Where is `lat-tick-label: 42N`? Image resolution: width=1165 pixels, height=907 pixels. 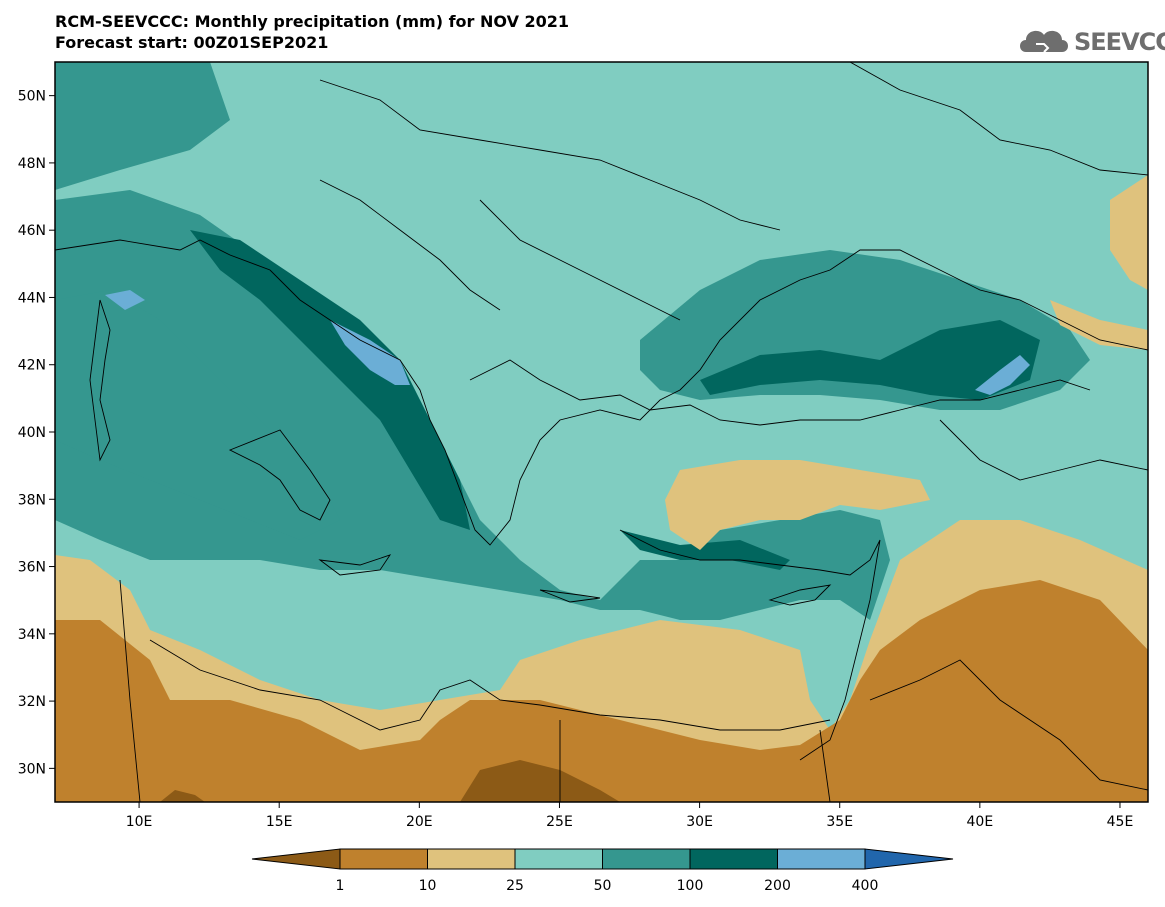 lat-tick-label: 42N is located at coordinates (32, 366).